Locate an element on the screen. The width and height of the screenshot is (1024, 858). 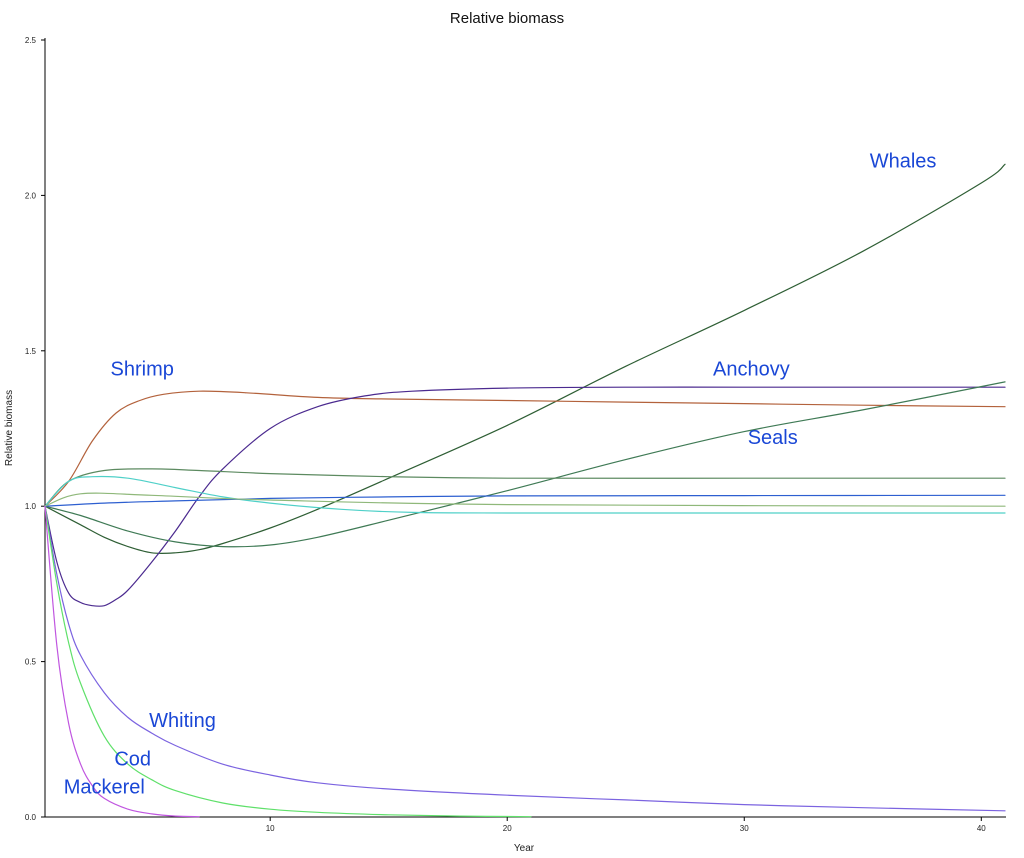
chart-title: Relative biomass is located at coordinates (507, 18).